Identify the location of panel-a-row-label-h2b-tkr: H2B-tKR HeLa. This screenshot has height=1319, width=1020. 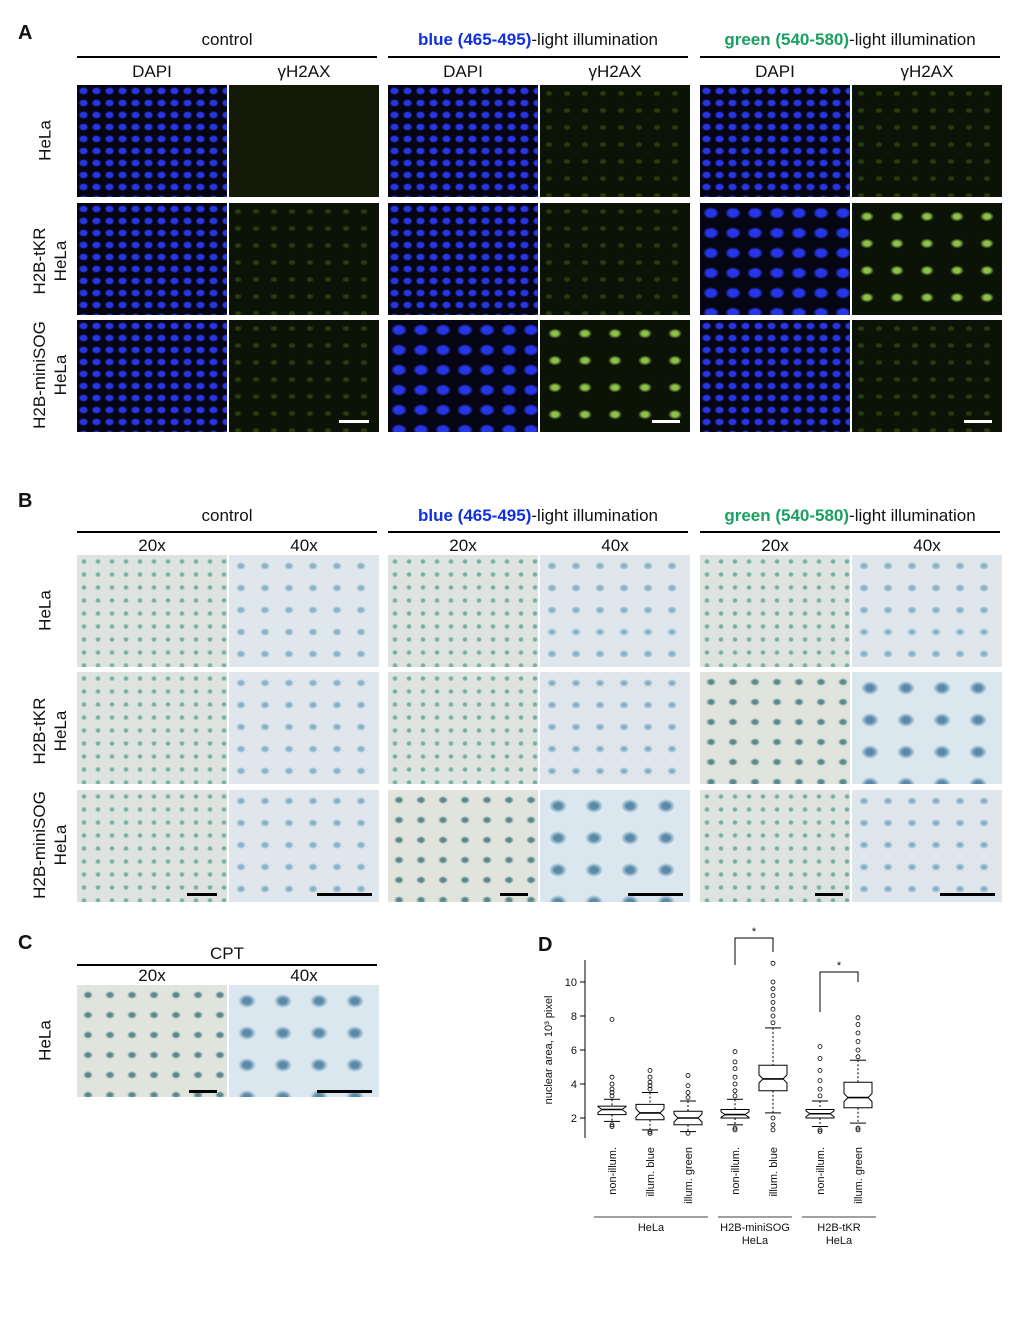
(50, 261).